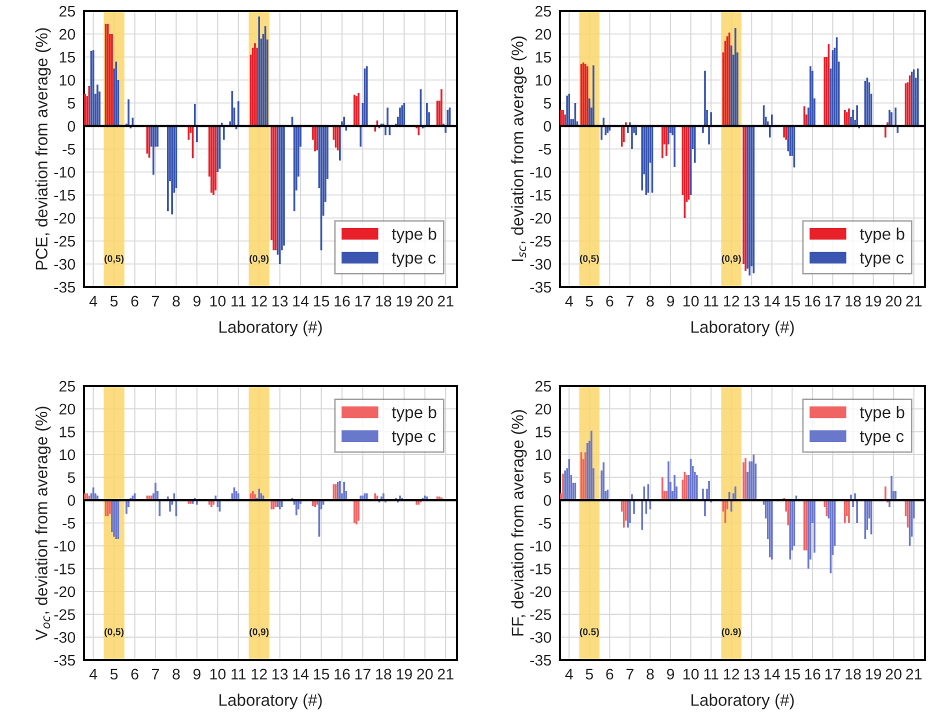 The width and height of the screenshot is (935, 724). I want to click on band-label: (0,5), so click(114, 633).